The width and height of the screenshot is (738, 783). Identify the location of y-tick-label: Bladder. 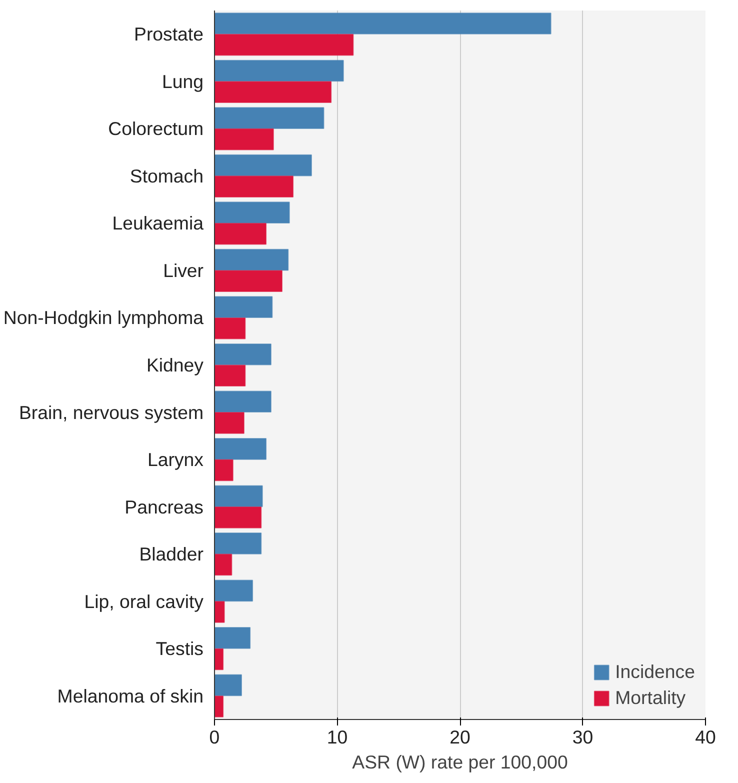
(171, 554).